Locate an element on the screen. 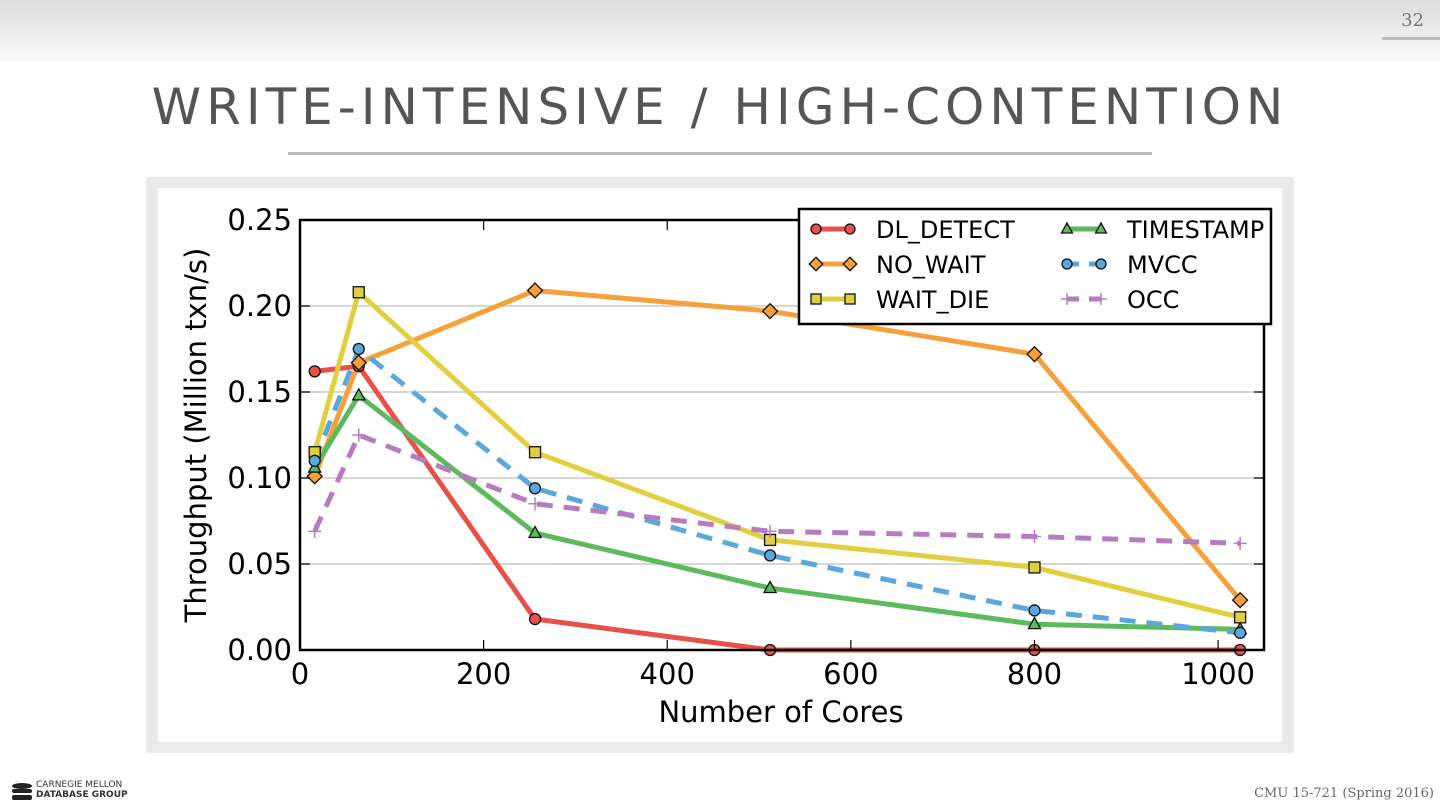  legend-label: NO_WAIT is located at coordinates (931, 265).